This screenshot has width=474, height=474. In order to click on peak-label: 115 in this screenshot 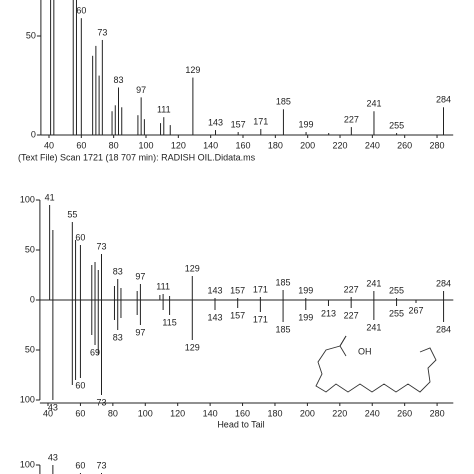, I will do `click(169, 322)`.